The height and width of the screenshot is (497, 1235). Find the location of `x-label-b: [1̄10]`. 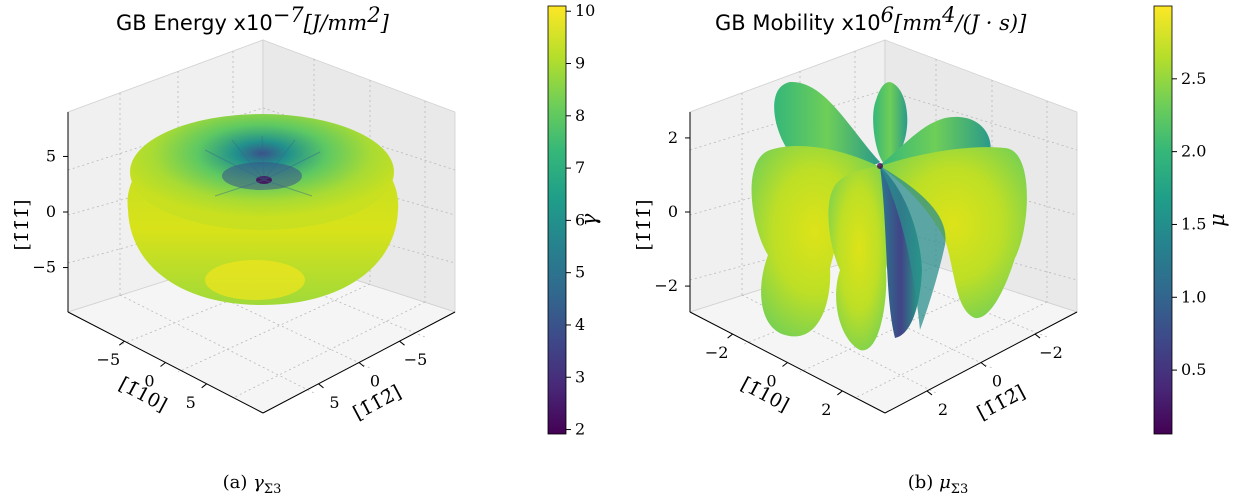

x-label-b: [1̄10] is located at coordinates (764, 394).